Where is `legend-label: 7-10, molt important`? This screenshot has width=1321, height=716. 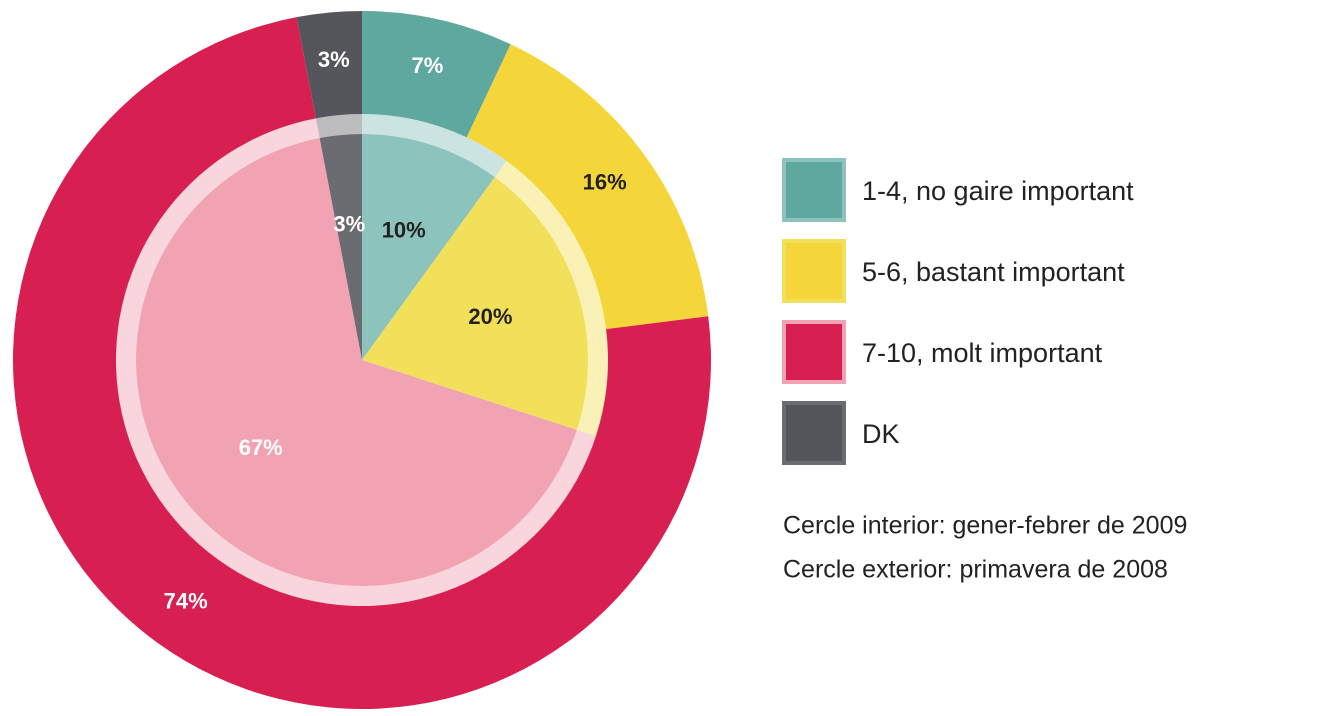
legend-label: 7-10, molt important is located at coordinates (982, 353).